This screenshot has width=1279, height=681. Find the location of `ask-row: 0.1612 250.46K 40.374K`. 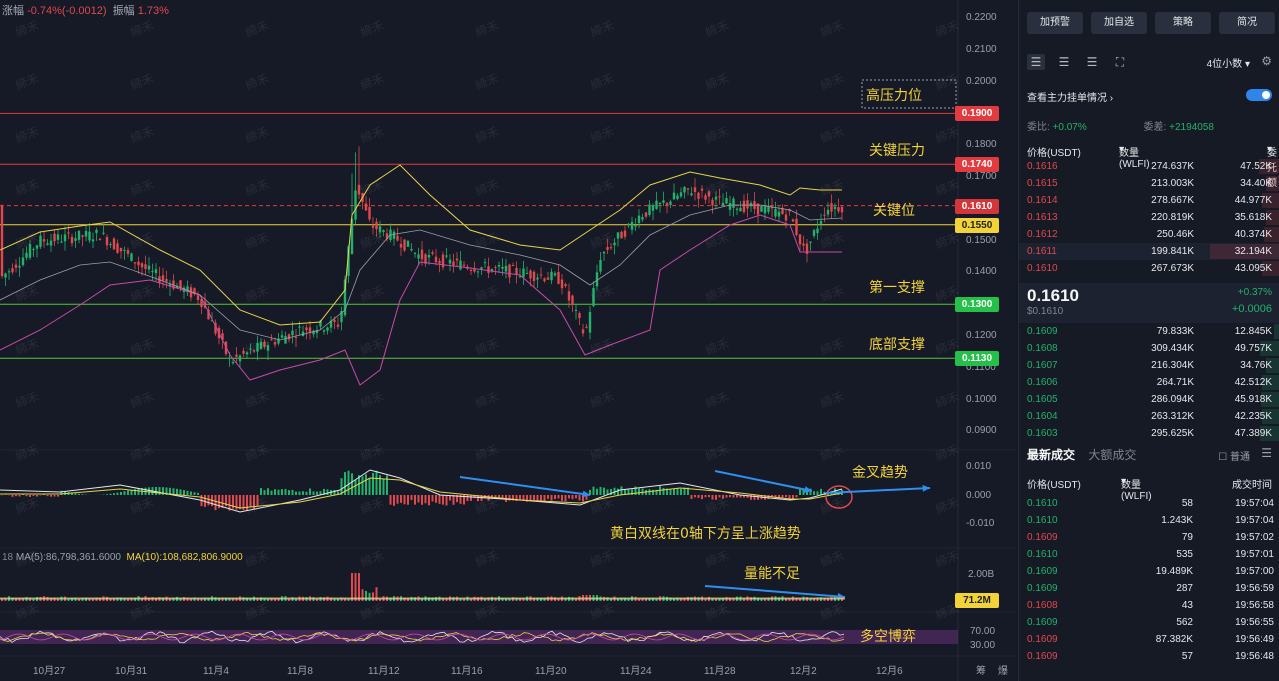

ask-row: 0.1612 250.46K 40.374K is located at coordinates (1149, 234).